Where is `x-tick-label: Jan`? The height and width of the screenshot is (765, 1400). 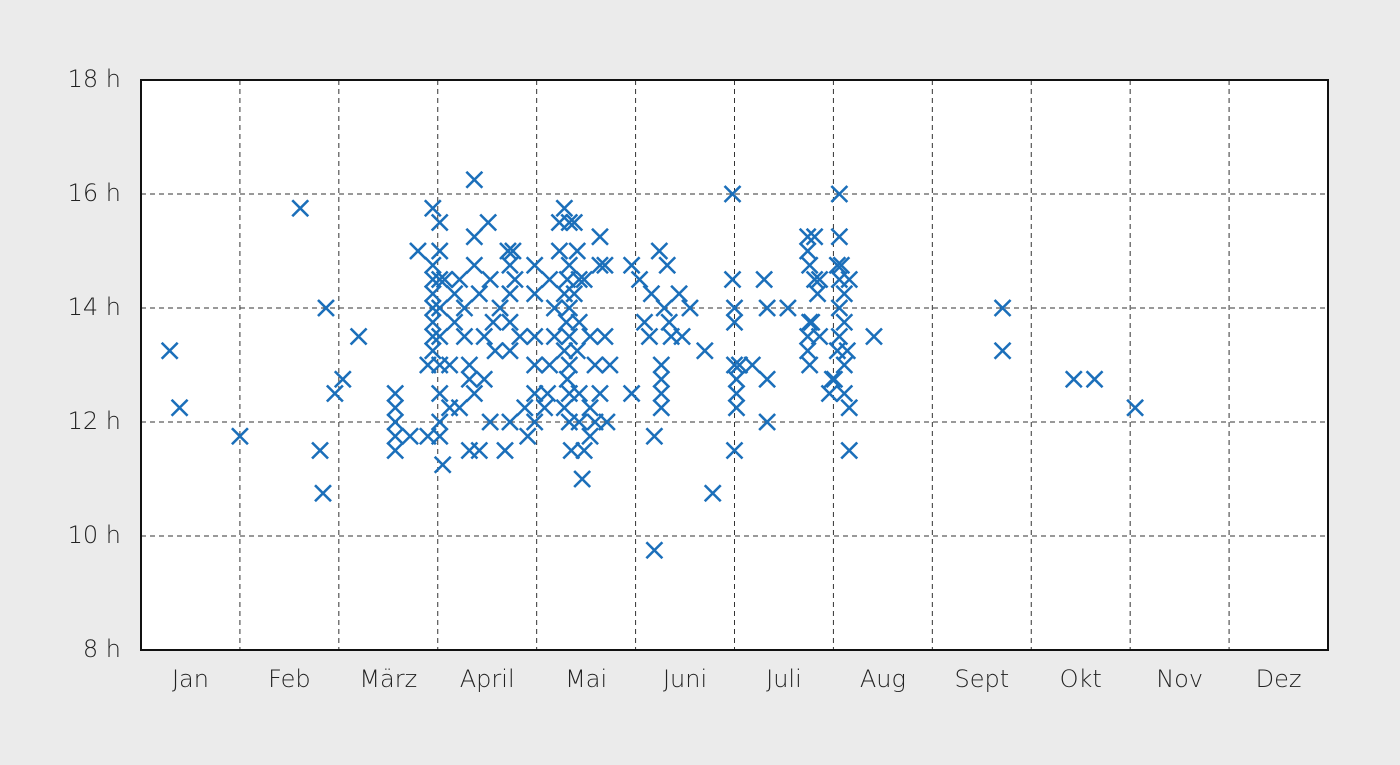
x-tick-label: Jan is located at coordinates (190, 679).